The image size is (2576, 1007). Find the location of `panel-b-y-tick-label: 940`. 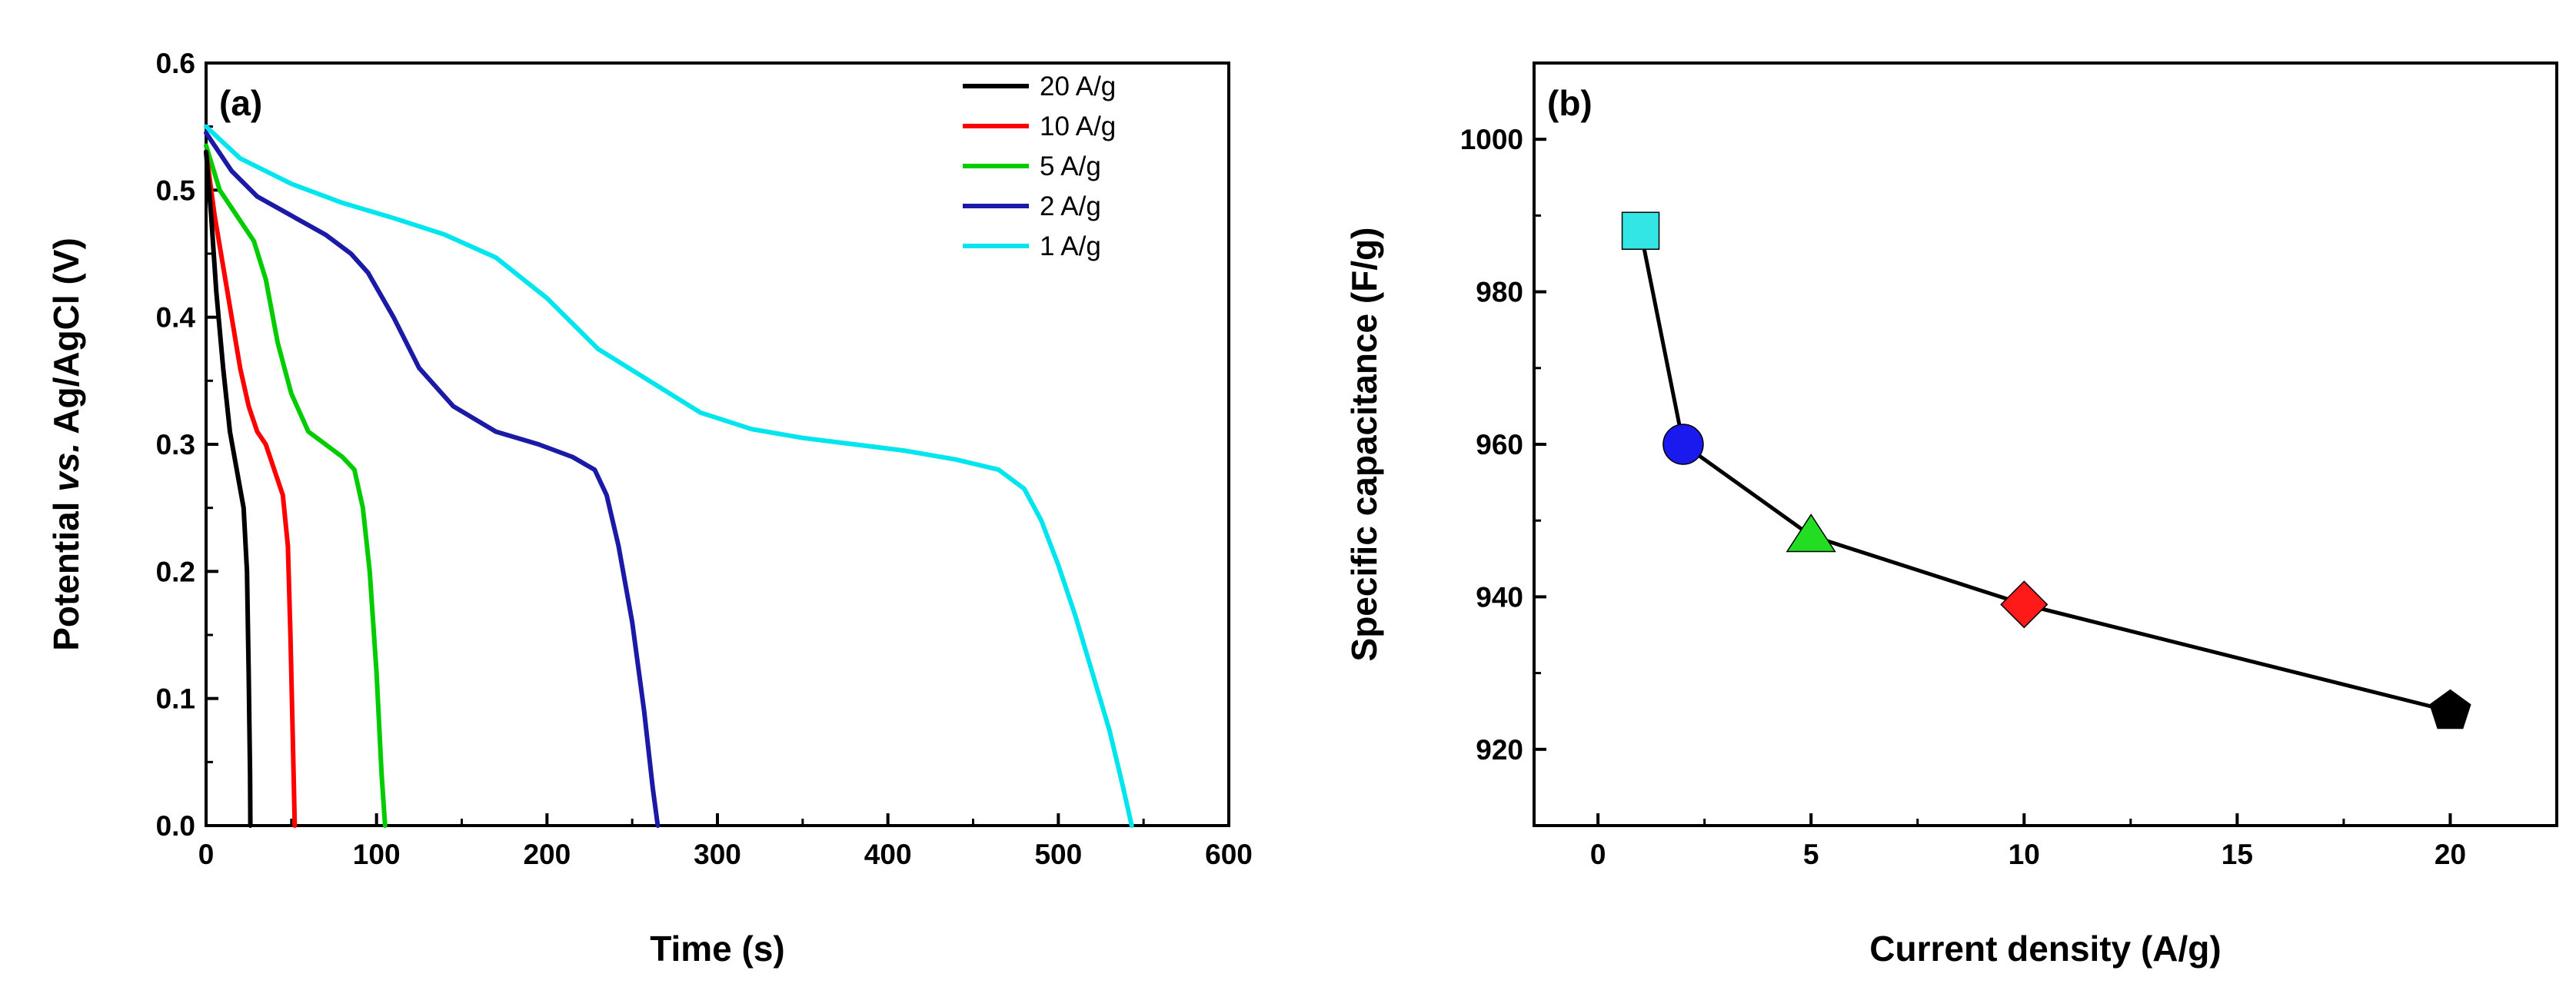

panel-b-y-tick-label: 940 is located at coordinates (1499, 597).